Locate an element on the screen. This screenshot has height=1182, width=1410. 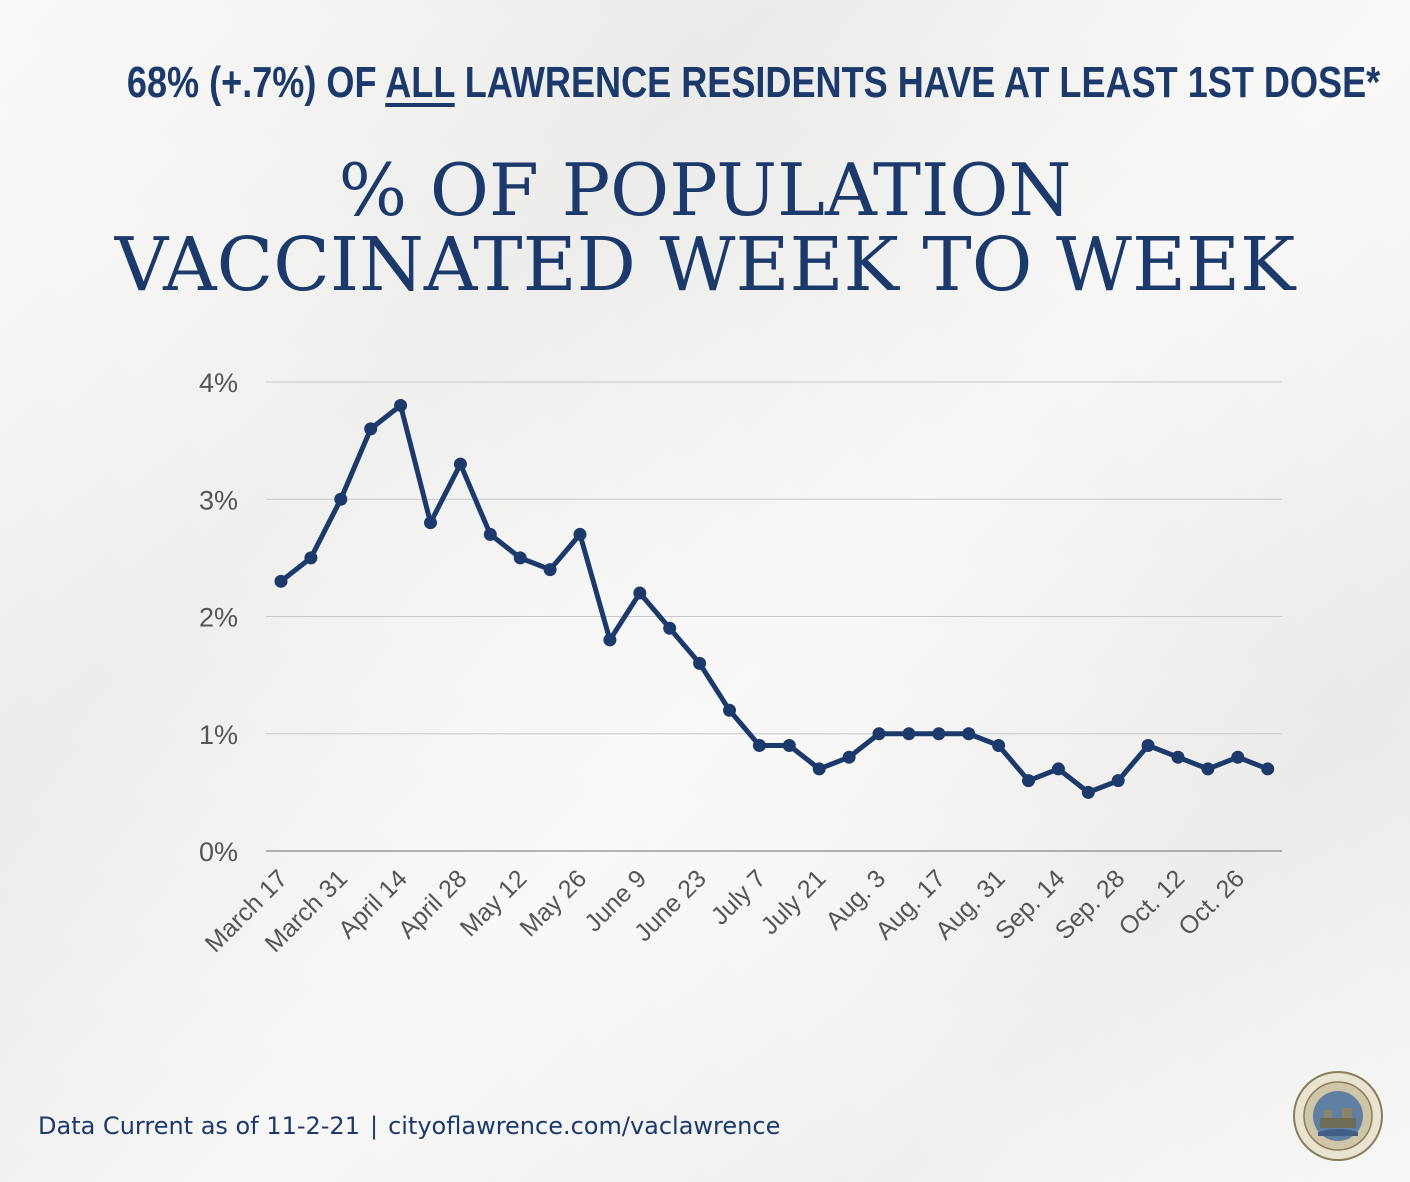
x-tick-label: Oct. 12 is located at coordinates (1151, 902).